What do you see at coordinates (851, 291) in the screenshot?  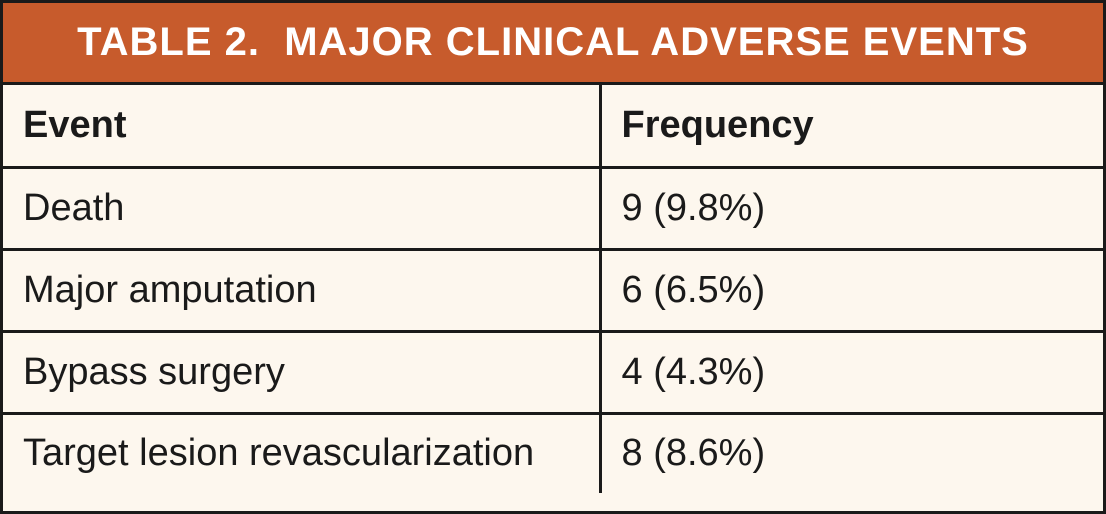 I see `frequency-cell: 6 (6.5%)` at bounding box center [851, 291].